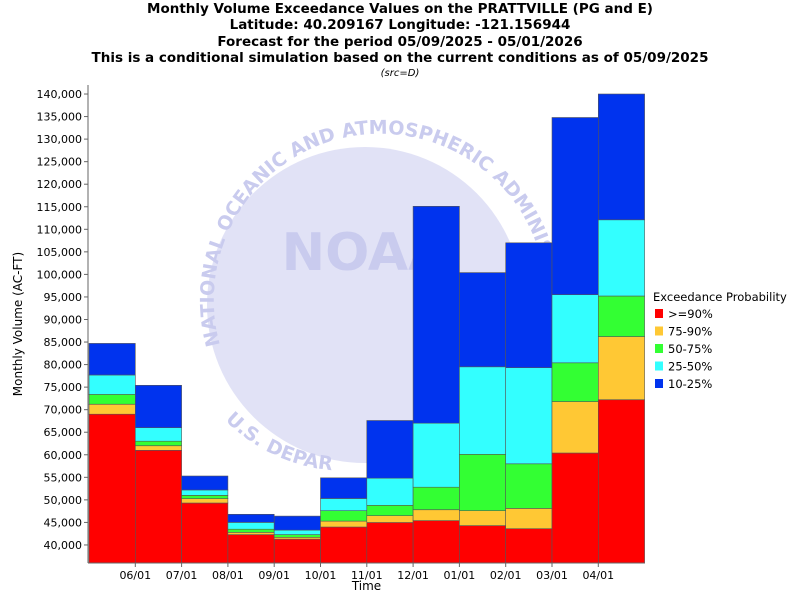 The height and width of the screenshot is (600, 800). What do you see at coordinates (274, 575) in the screenshot?
I see `x-tick-label: 09/01` at bounding box center [274, 575].